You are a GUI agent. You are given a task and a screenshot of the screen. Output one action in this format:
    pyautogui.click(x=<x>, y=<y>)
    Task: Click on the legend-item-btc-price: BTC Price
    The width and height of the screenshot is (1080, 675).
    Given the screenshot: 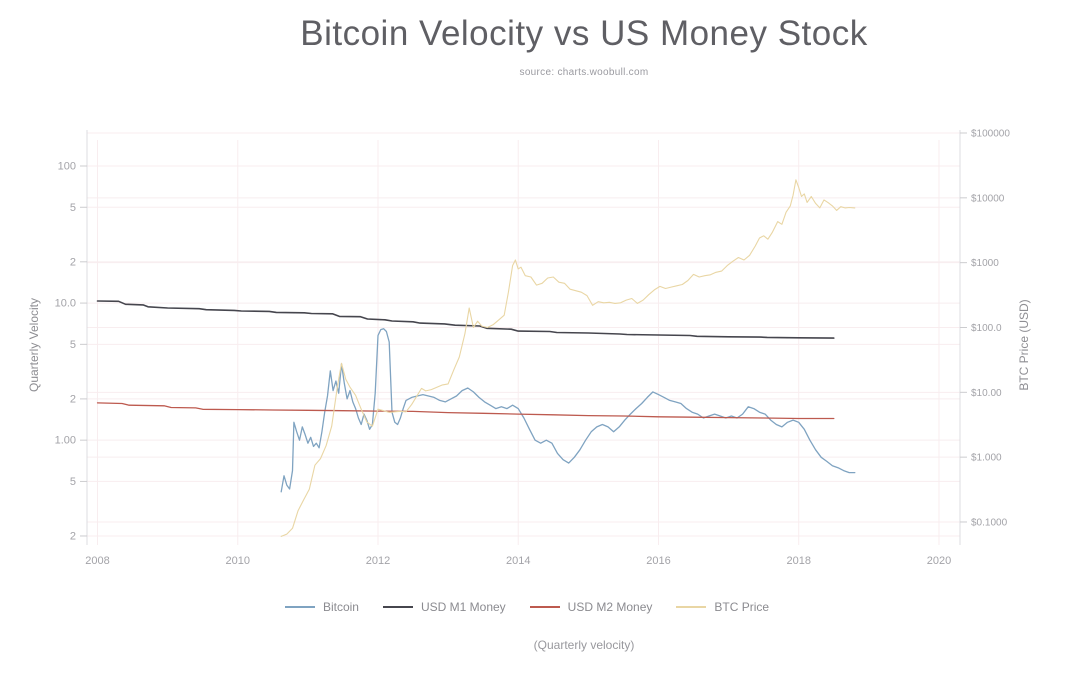 What is the action you would take?
    pyautogui.click(x=722, y=607)
    